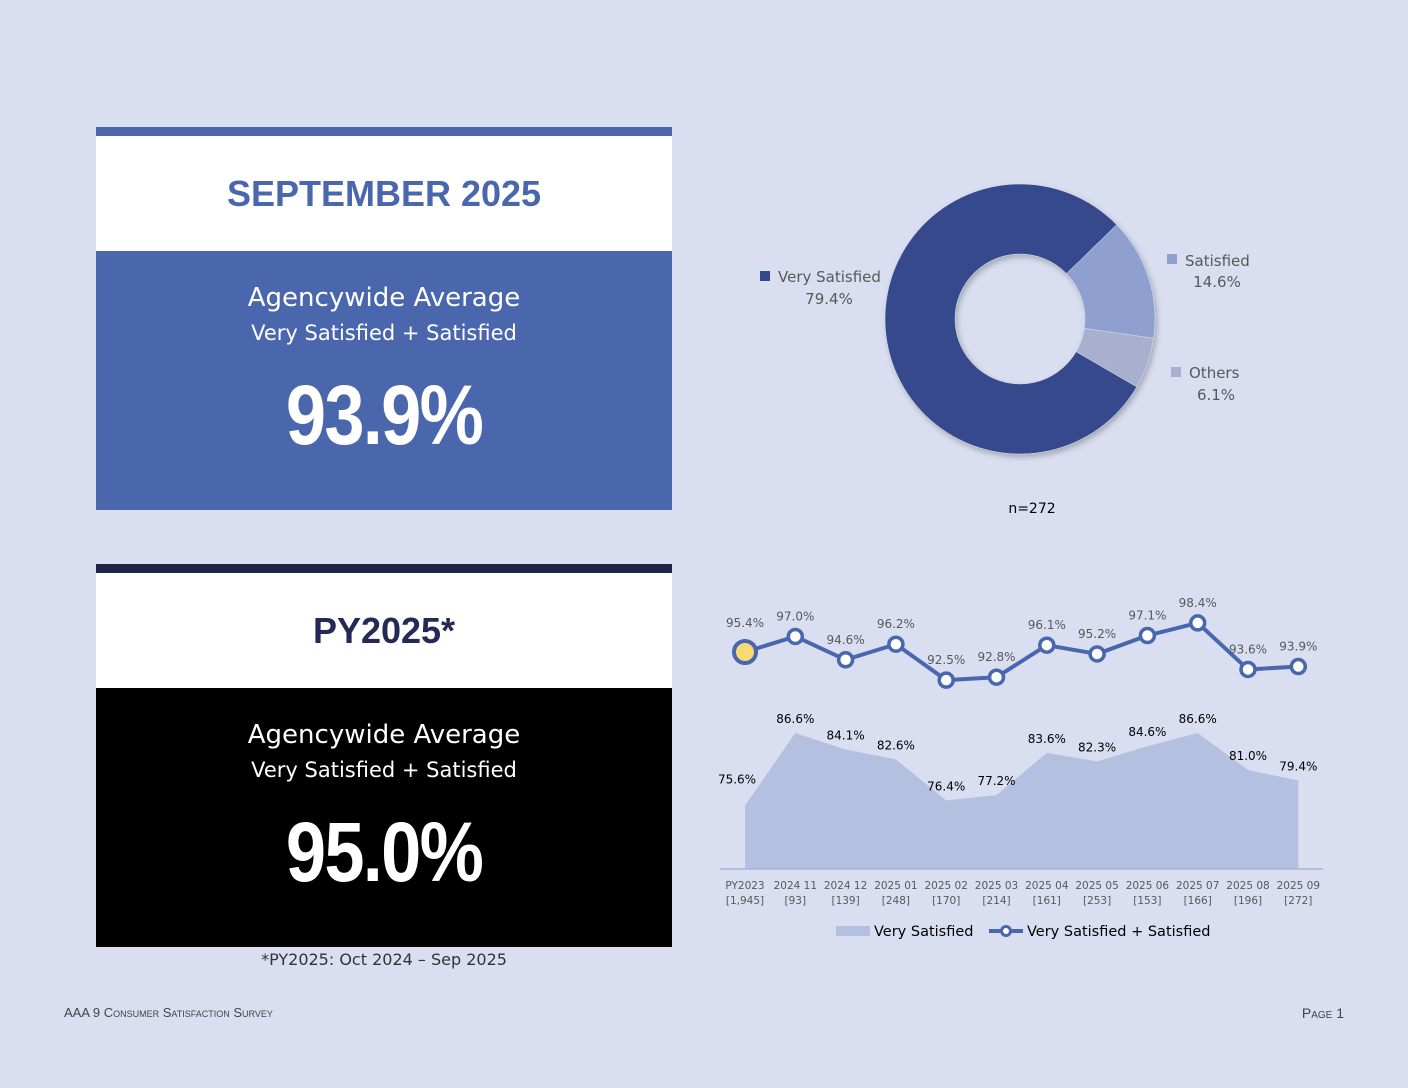  Describe the element at coordinates (1172, 259) in the screenshot. I see `legend-swatch-satisfied` at that location.